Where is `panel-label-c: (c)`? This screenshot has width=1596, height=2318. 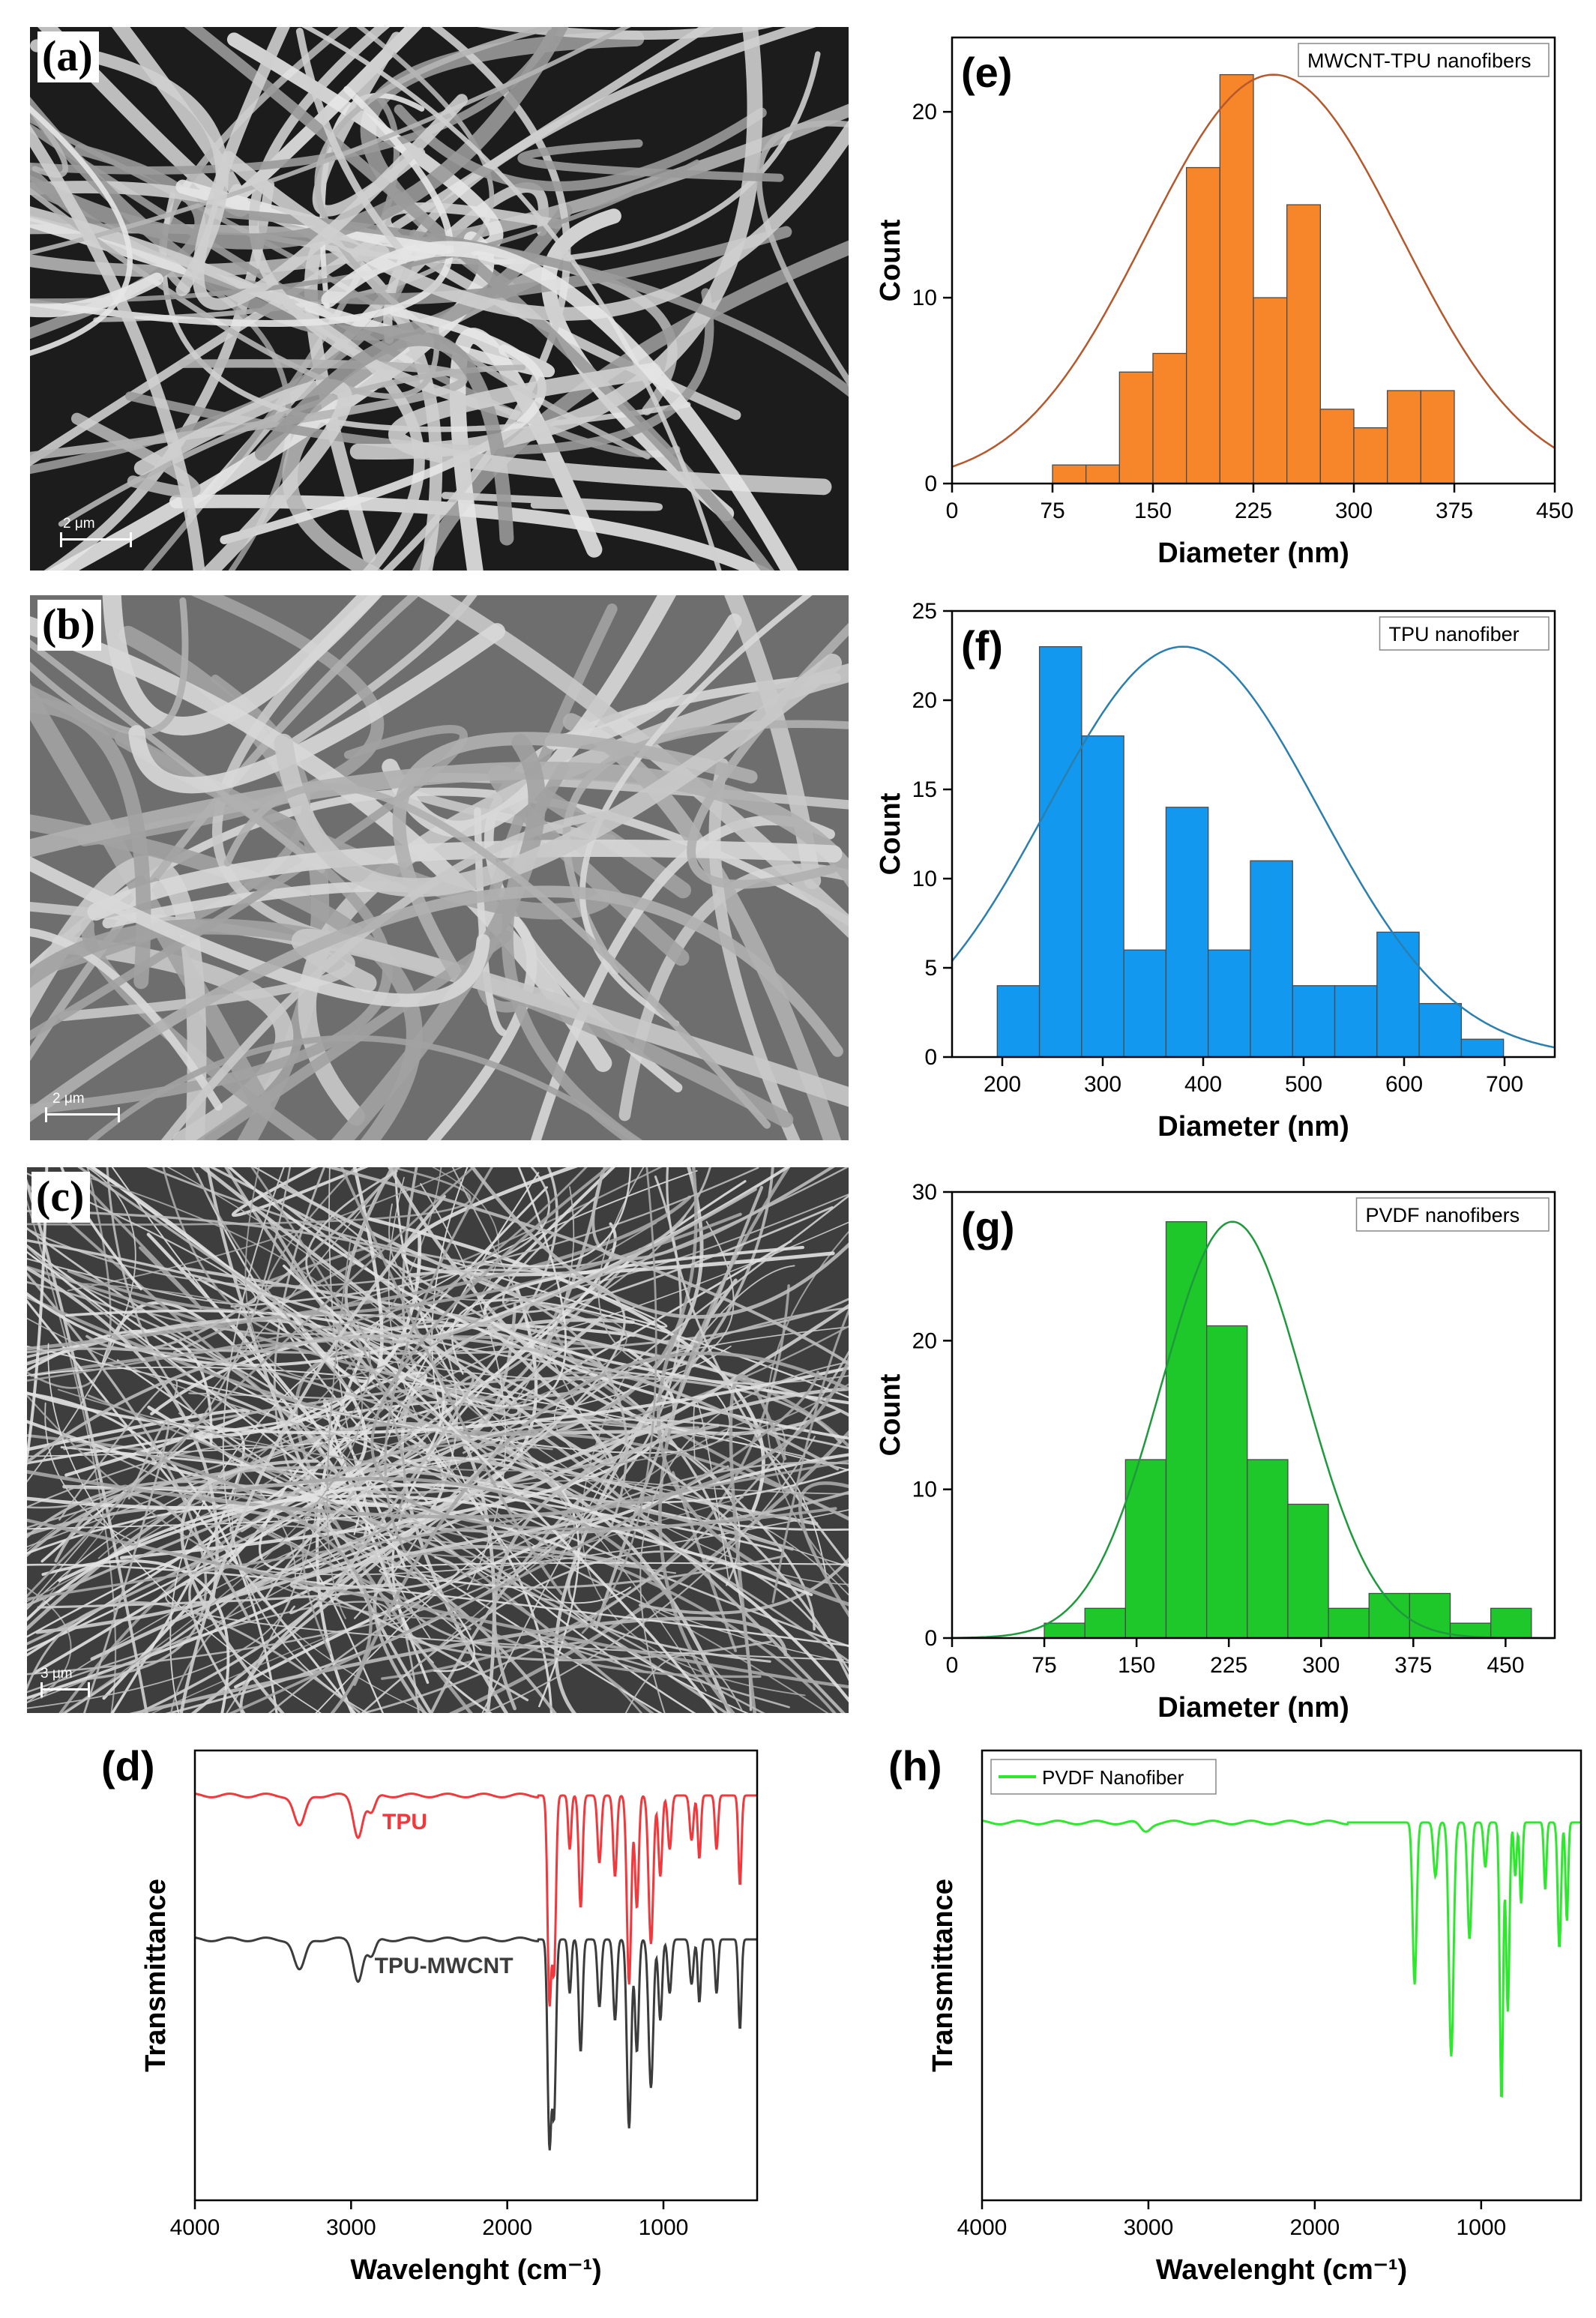 panel-label-c: (c) is located at coordinates (61, 1197).